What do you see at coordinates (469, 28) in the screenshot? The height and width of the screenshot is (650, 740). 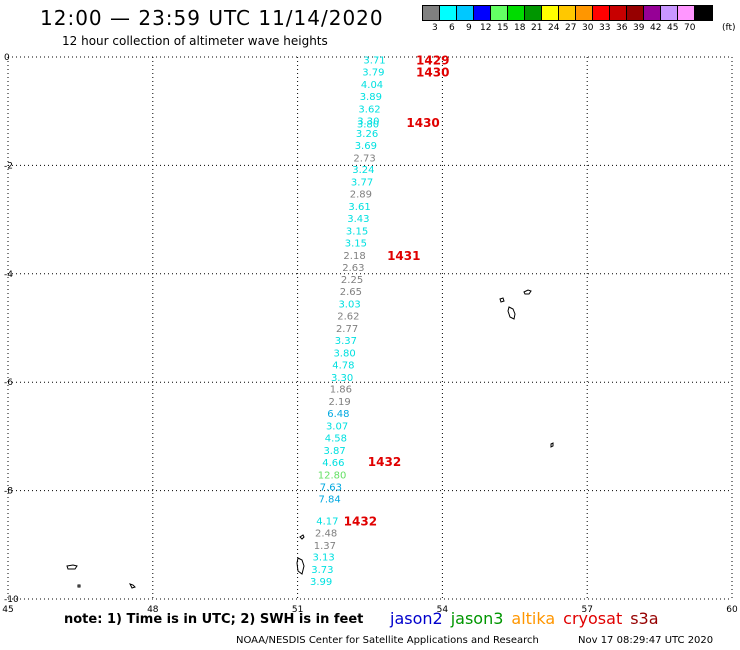 I see `legend-bin-label: 9` at bounding box center [469, 28].